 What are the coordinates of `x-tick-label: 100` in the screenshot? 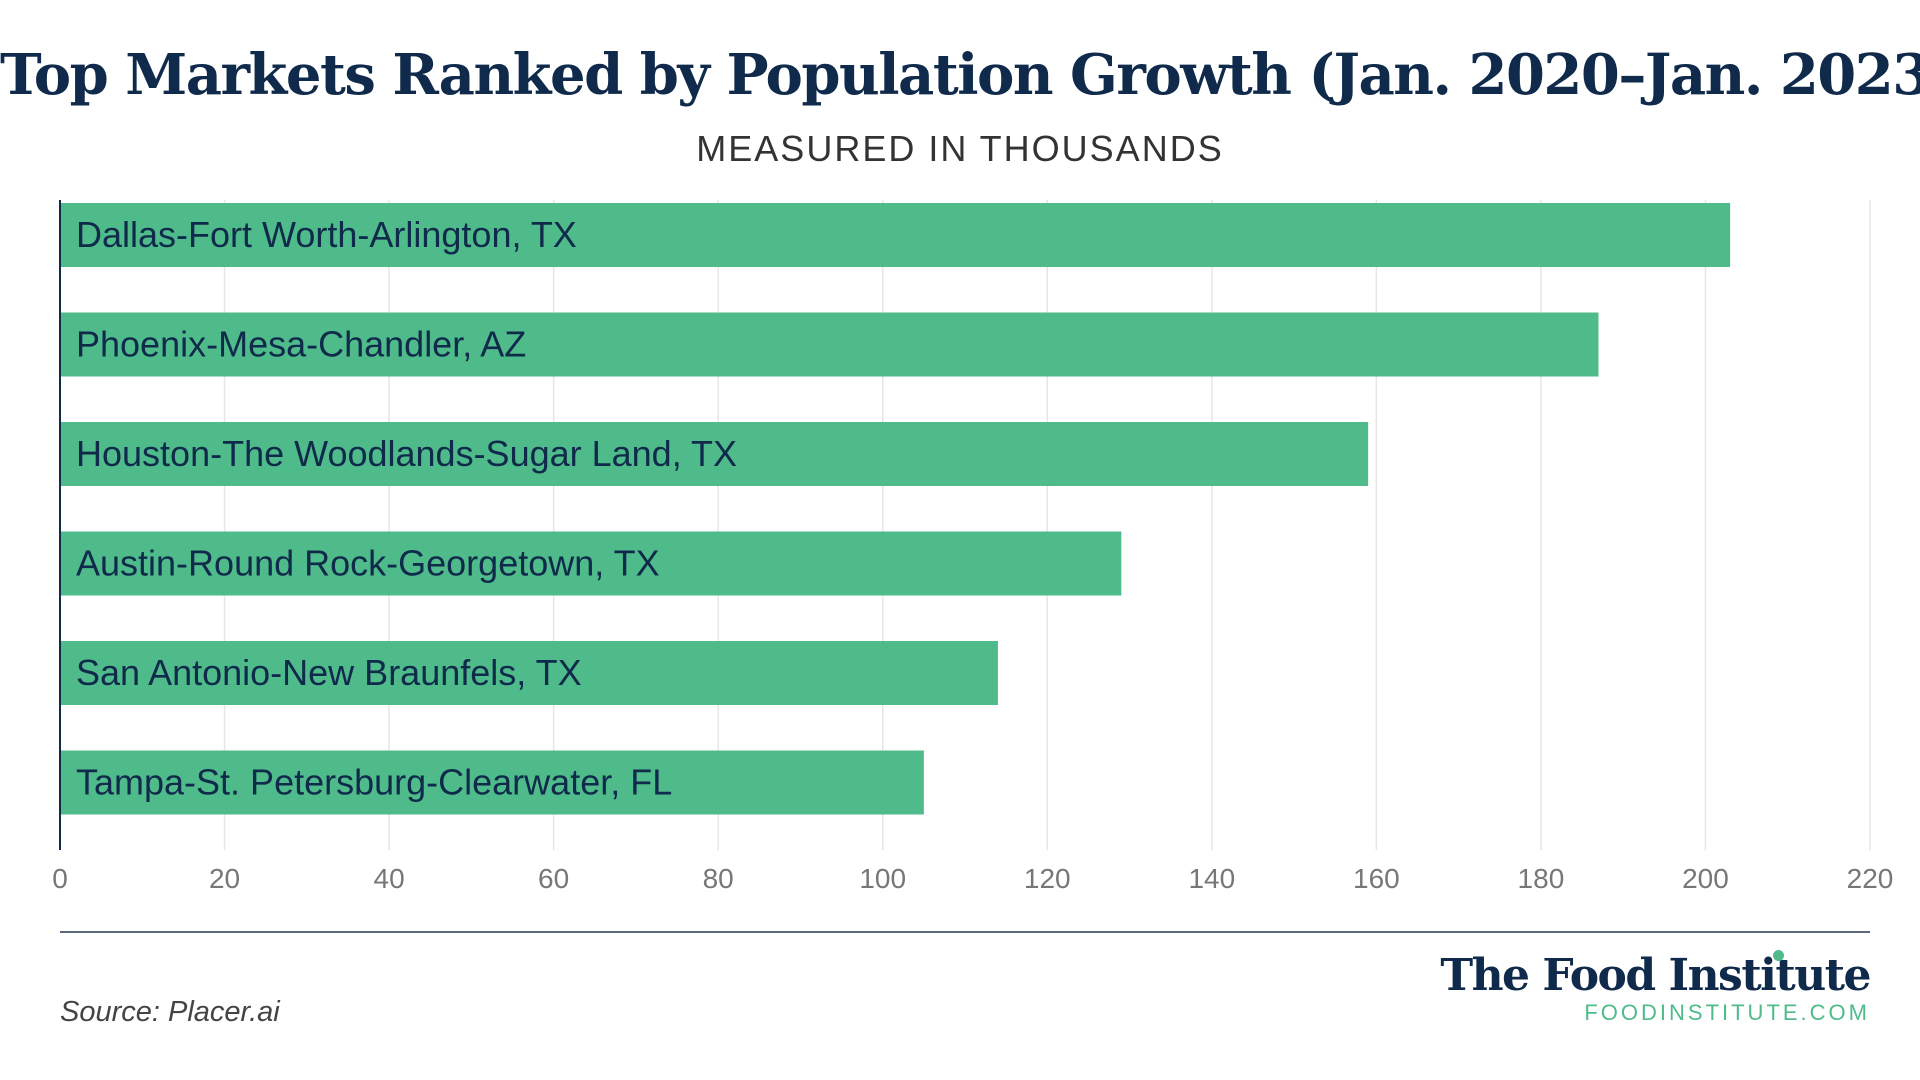 It's located at (882, 878).